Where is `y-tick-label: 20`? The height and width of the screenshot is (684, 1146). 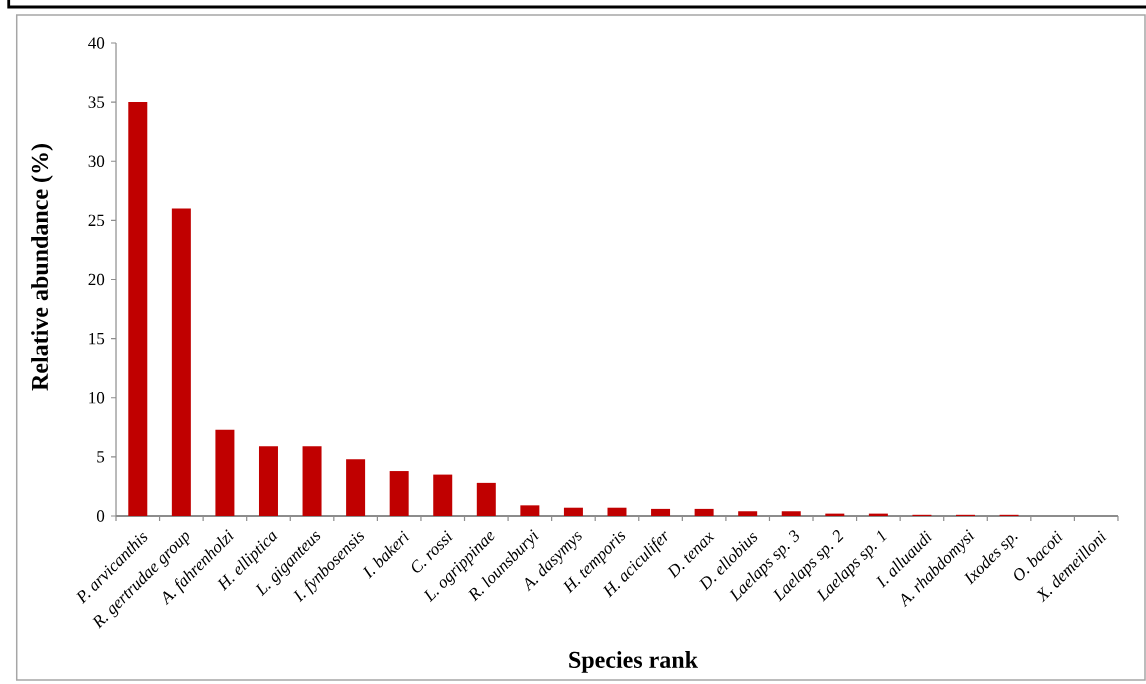
y-tick-label: 20 is located at coordinates (96, 279).